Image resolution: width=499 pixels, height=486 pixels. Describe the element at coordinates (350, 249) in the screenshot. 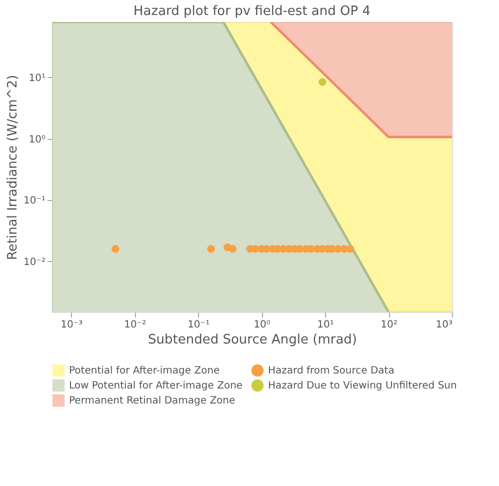

I see `point` at that location.